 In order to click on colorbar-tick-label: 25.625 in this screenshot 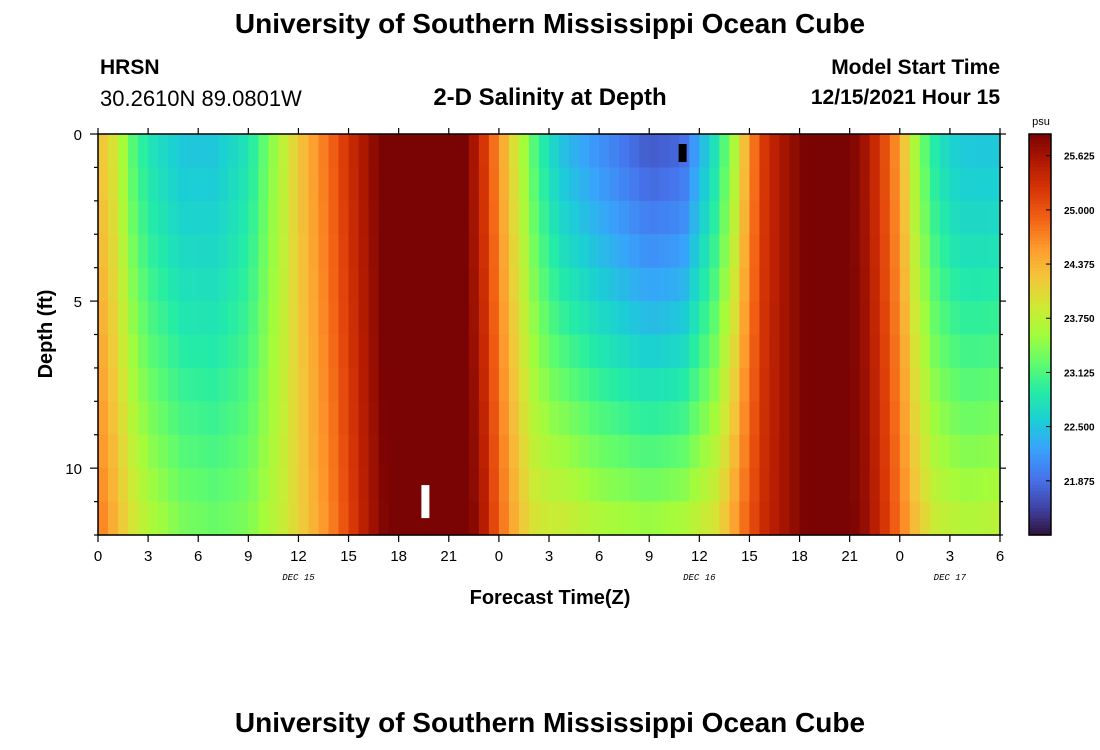, I will do `click(1079, 157)`.